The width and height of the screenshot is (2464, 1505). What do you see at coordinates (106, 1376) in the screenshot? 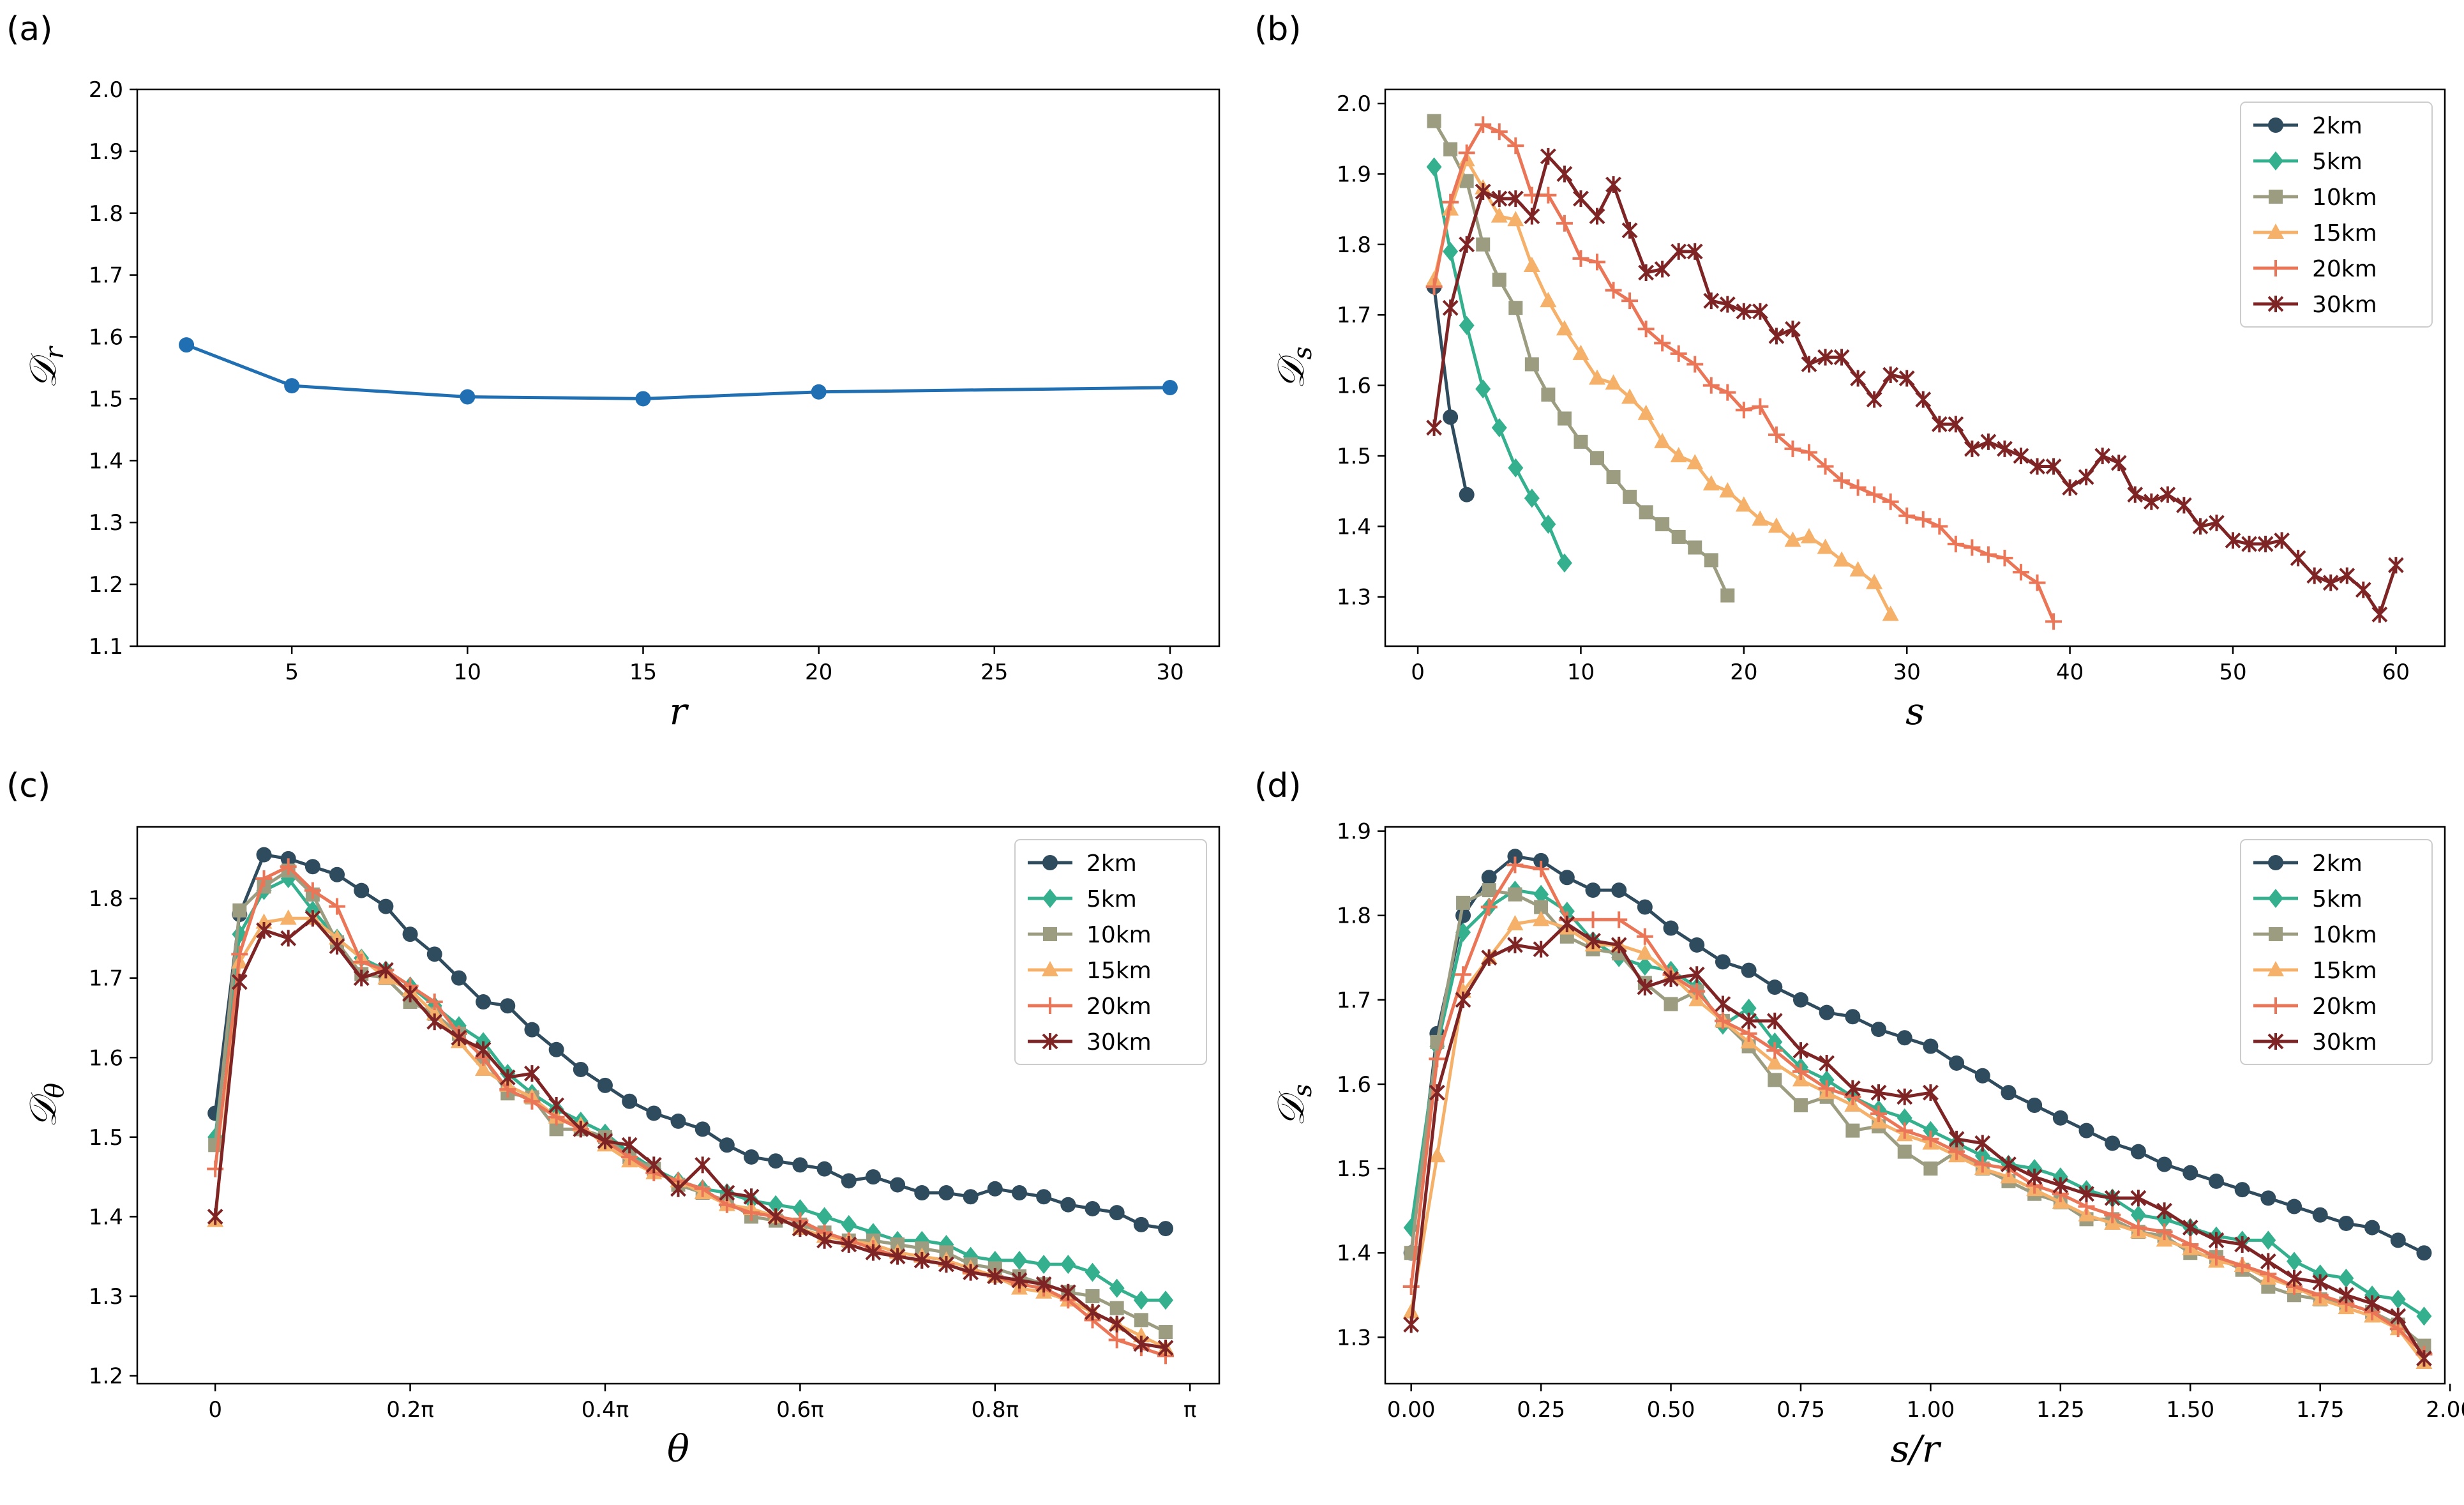
I see `y-tick-label: 1.2` at bounding box center [106, 1376].